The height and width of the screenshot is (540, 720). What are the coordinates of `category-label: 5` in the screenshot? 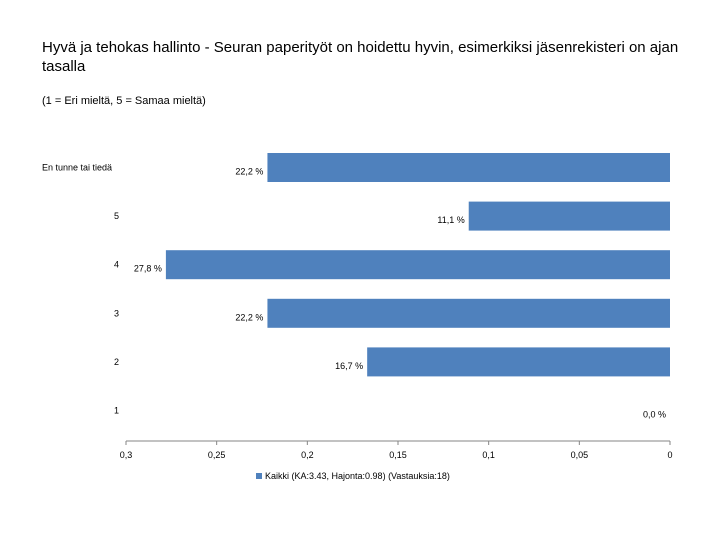 It's located at (116, 216).